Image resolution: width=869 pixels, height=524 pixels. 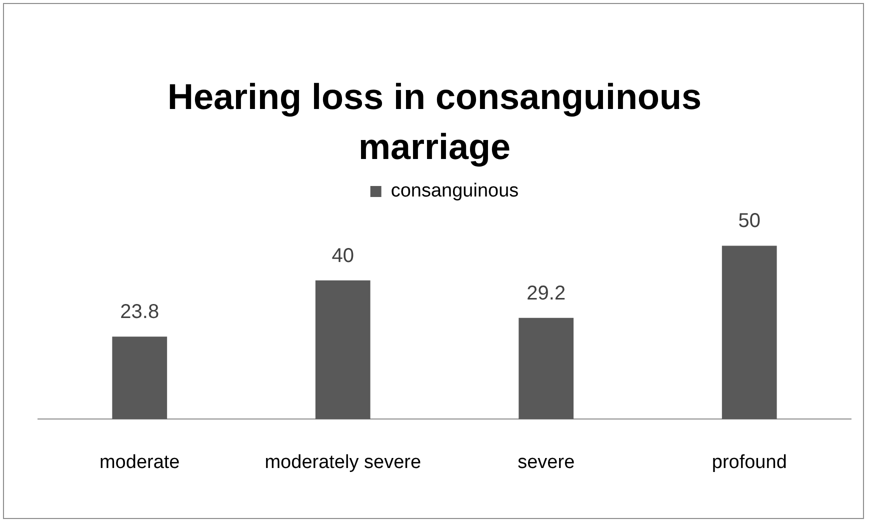 I want to click on data-label: 23.8, so click(x=140, y=312).